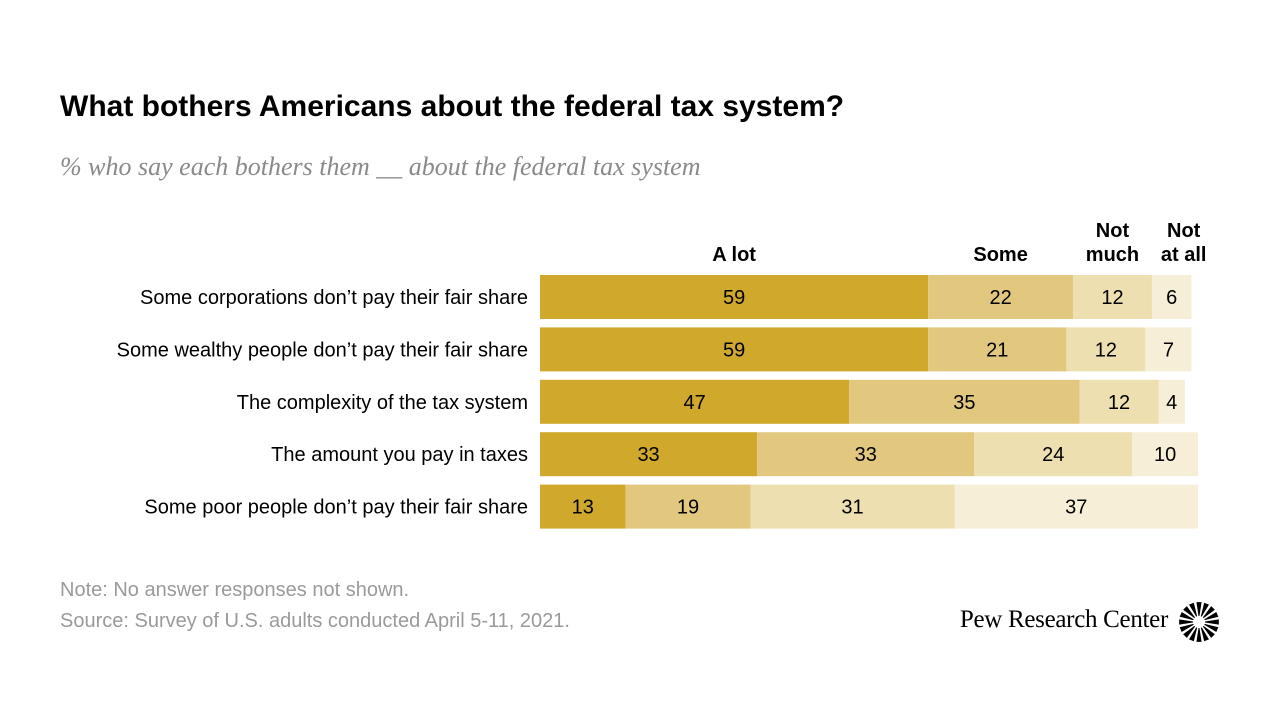 Image resolution: width=1280 pixels, height=720 pixels. I want to click on data-label-not-much-row-2: 12, so click(1106, 350).